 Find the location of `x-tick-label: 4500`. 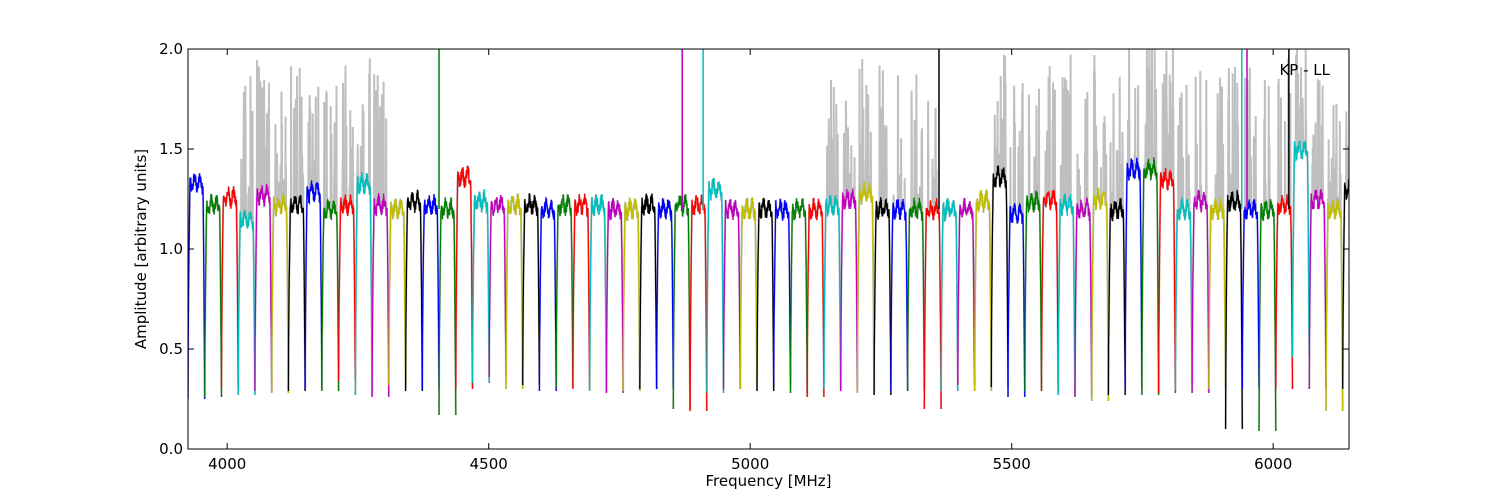

x-tick-label: 4500 is located at coordinates (489, 464).